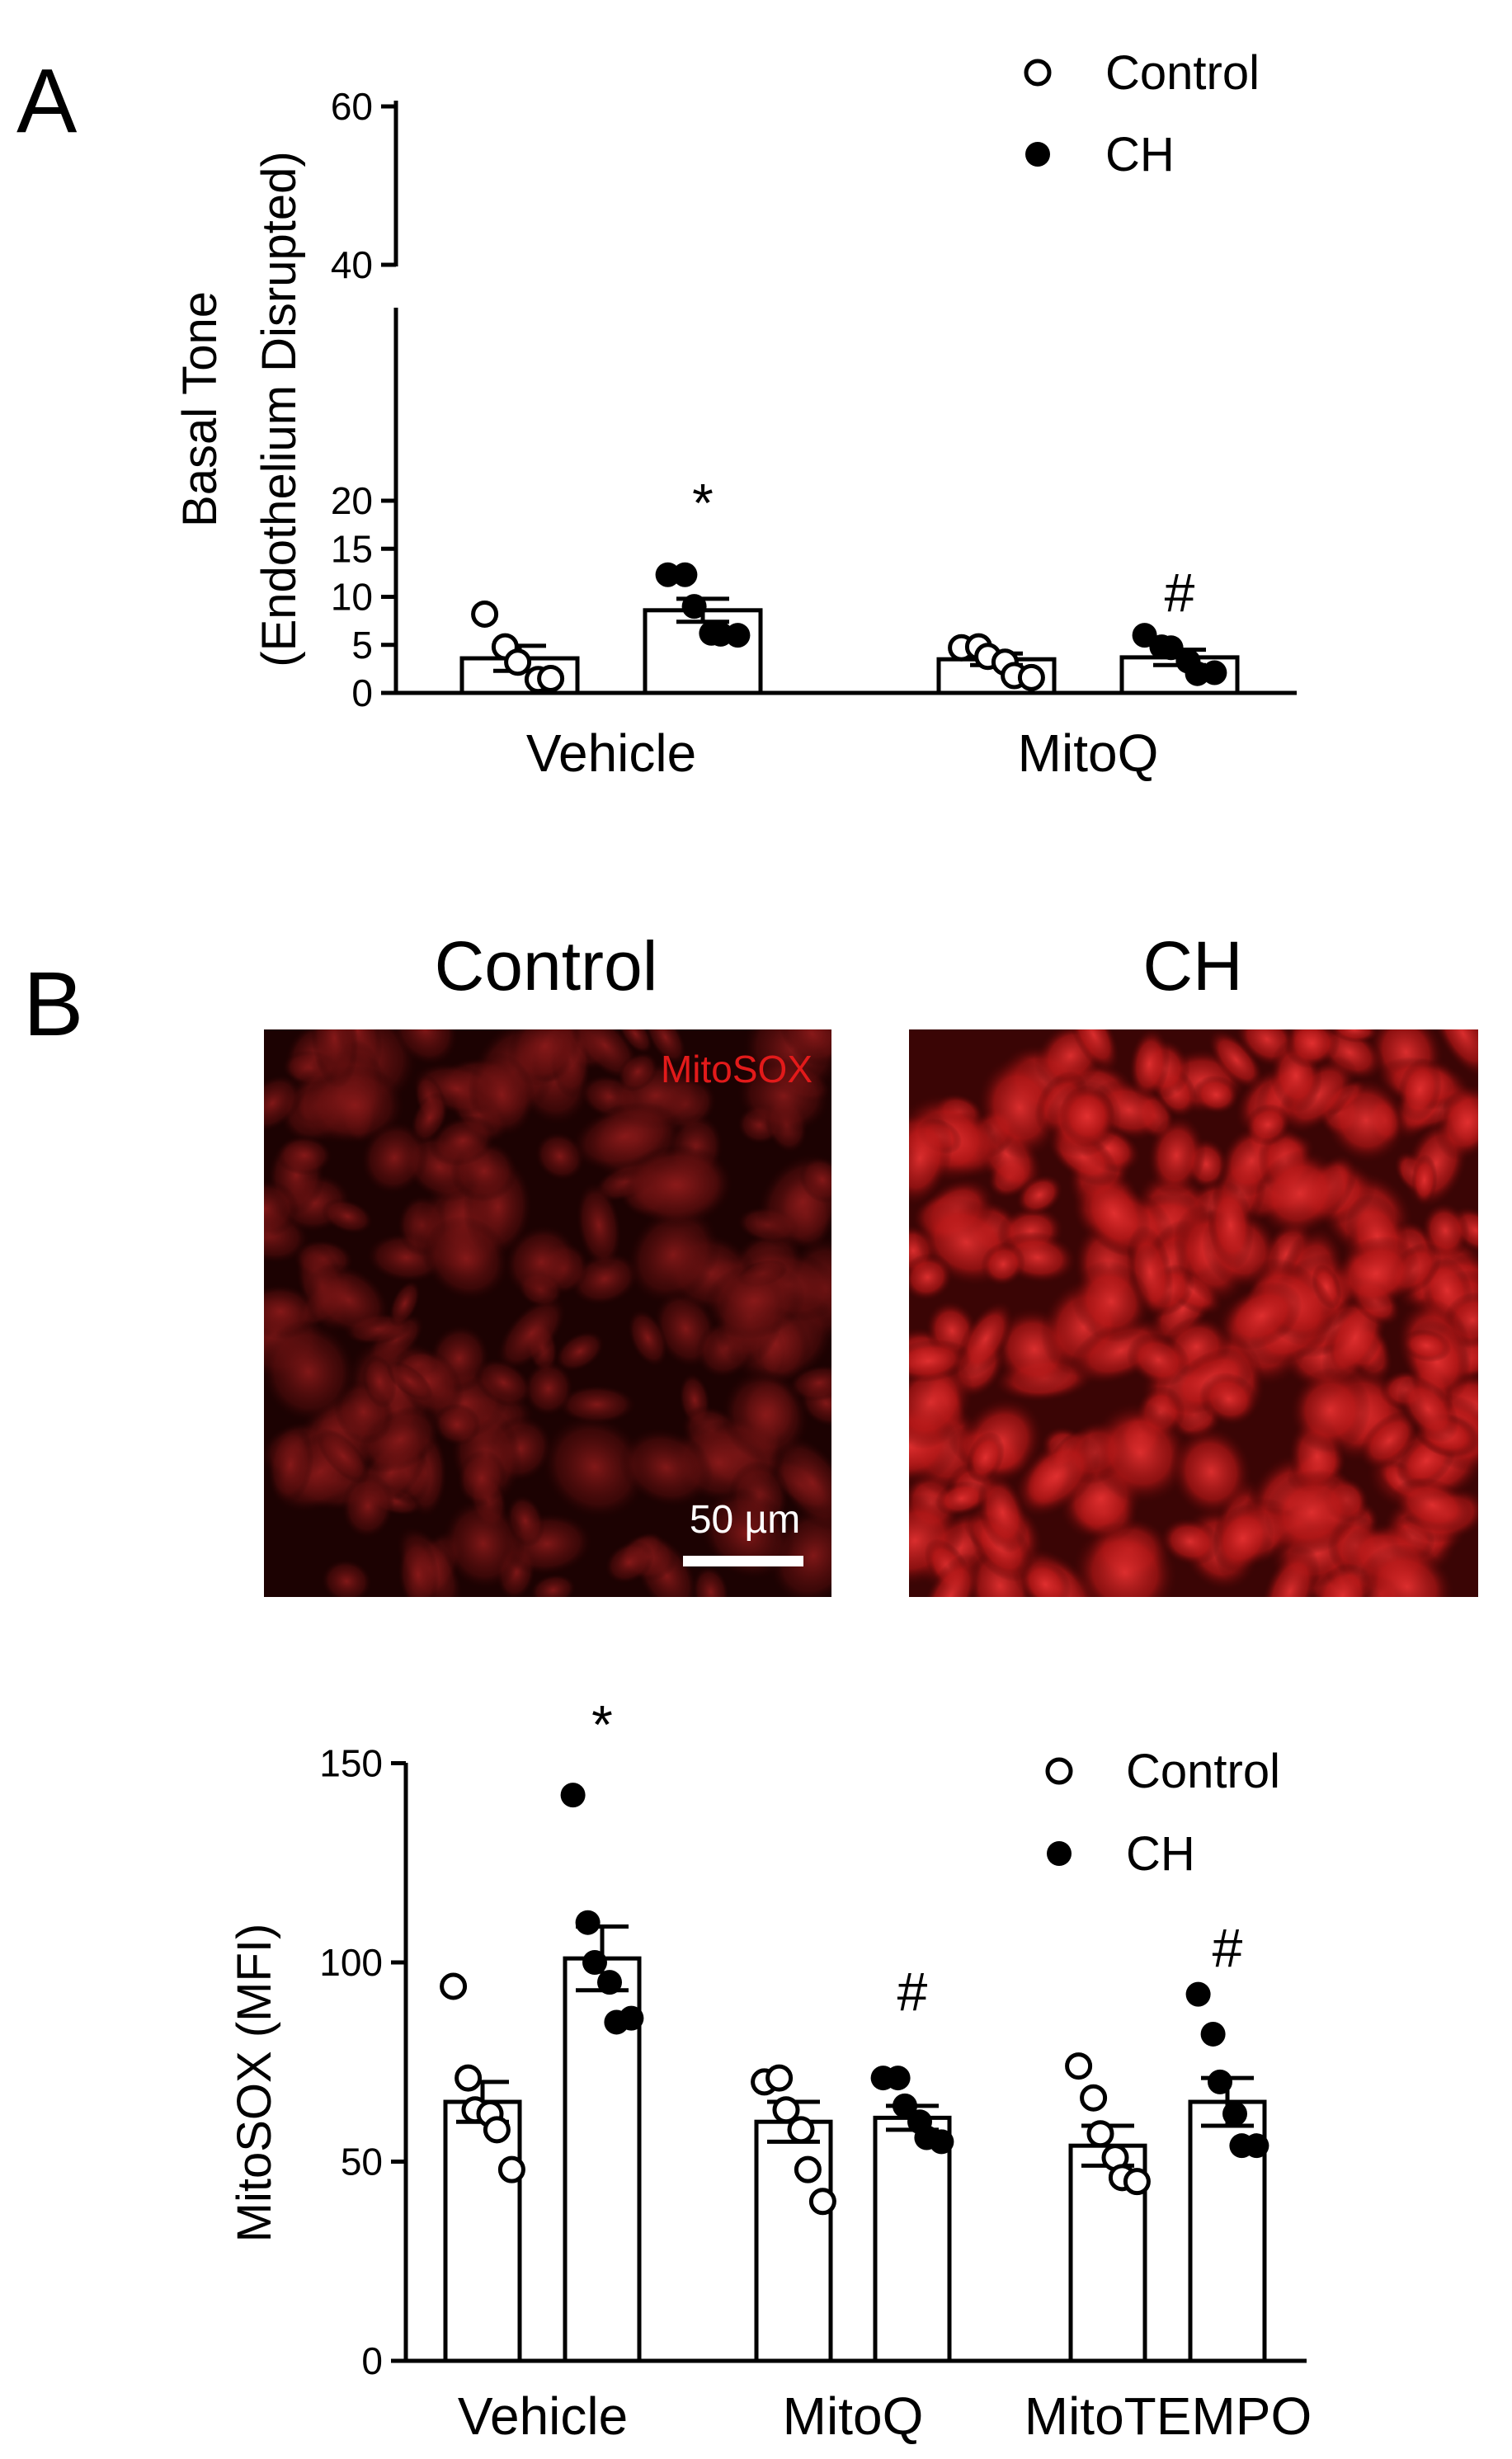  Describe the element at coordinates (352, 597) in the screenshot. I see `y-tick-label: 10` at that location.